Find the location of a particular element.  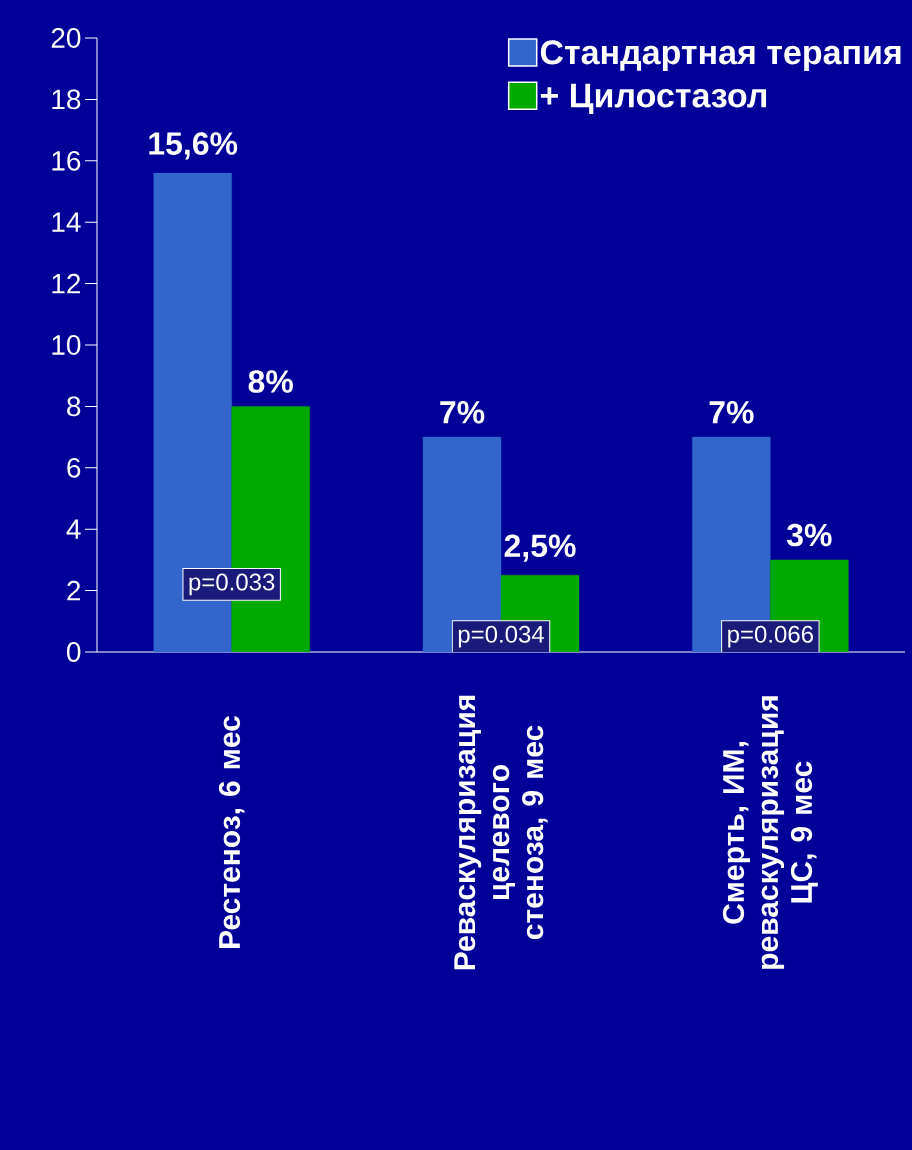

y-tick-label: 2 is located at coordinates (74, 590).